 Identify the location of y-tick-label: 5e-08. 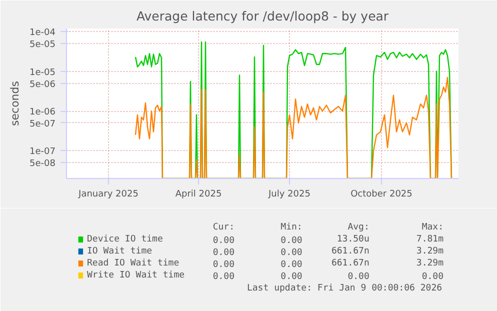
(43, 164).